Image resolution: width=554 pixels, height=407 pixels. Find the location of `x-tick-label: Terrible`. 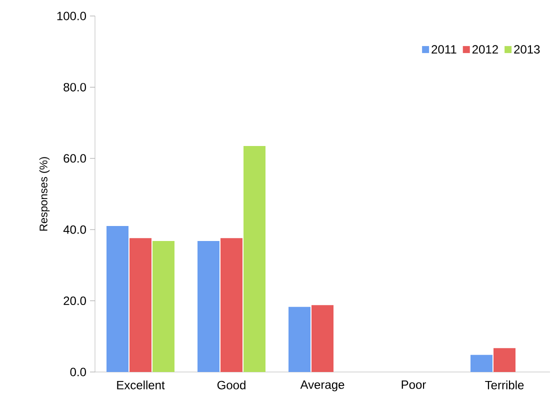

x-tick-label: Terrible is located at coordinates (504, 385).